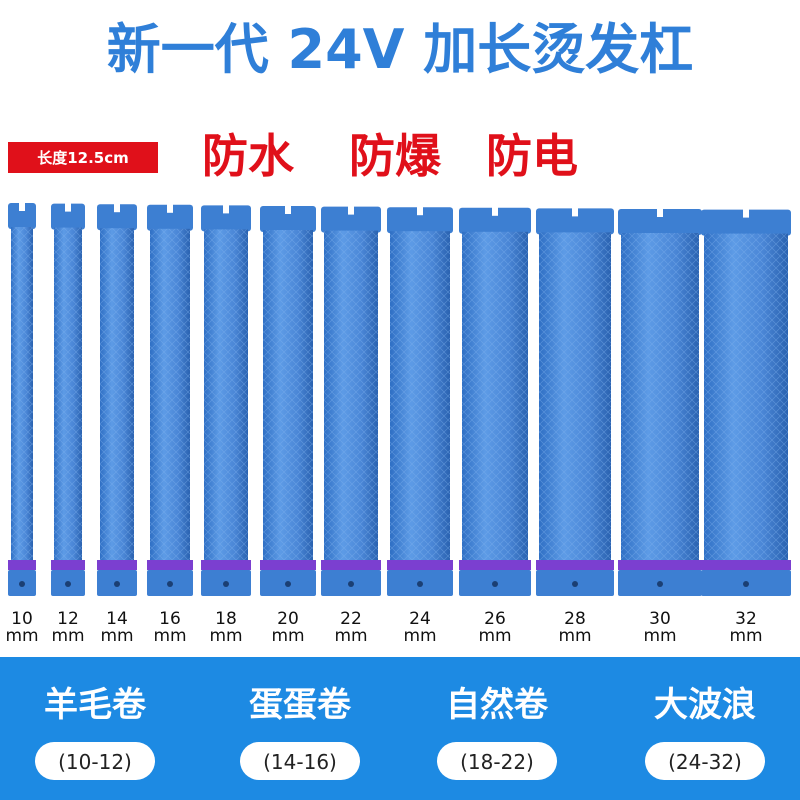  I want to click on rod-size: 10, so click(22, 619).